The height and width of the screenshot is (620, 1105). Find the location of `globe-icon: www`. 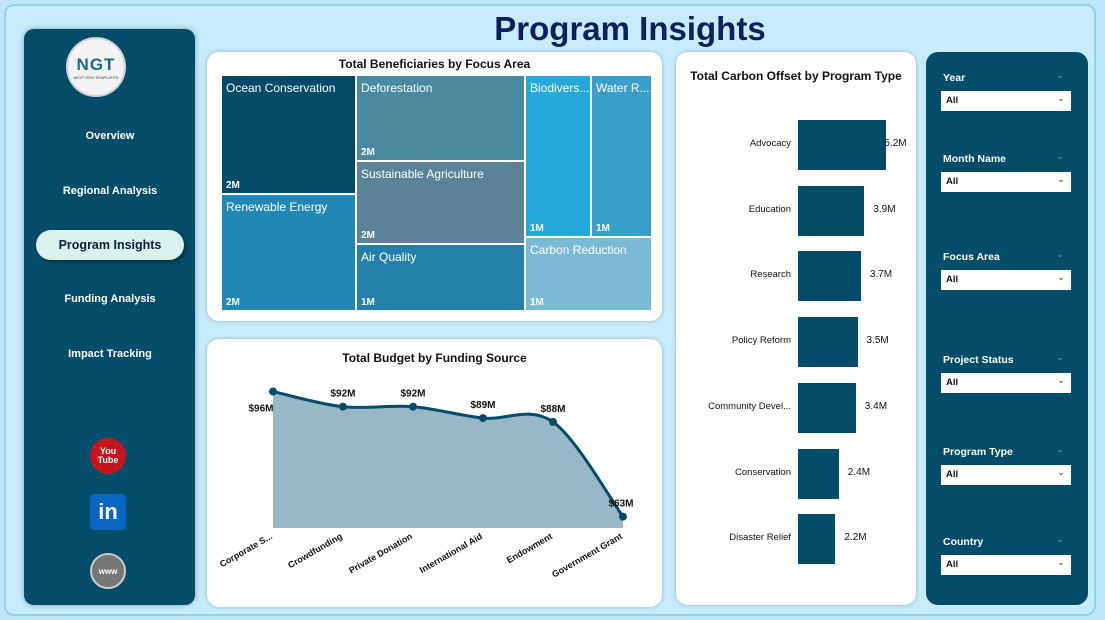

globe-icon: www is located at coordinates (108, 571).